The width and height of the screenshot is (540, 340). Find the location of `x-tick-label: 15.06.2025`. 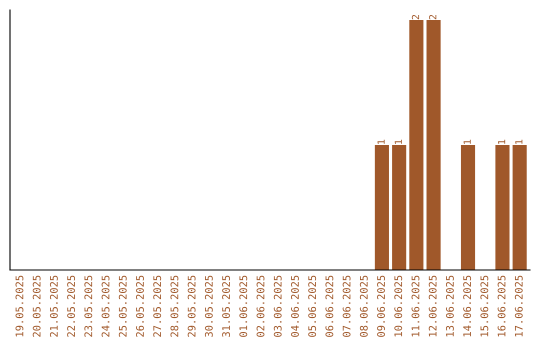

x-tick-label: 15.06.2025 is located at coordinates (484, 306).